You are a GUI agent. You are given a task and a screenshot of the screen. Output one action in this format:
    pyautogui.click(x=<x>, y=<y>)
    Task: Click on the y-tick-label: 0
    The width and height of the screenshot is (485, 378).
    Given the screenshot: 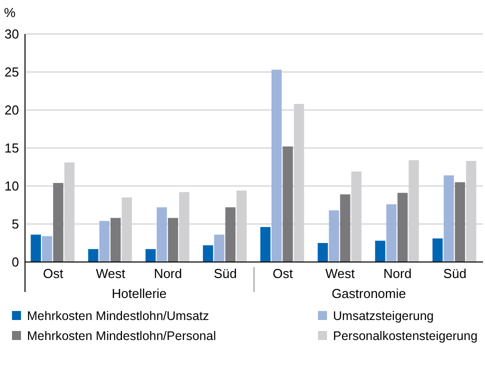 What is the action you would take?
    pyautogui.click(x=15, y=262)
    